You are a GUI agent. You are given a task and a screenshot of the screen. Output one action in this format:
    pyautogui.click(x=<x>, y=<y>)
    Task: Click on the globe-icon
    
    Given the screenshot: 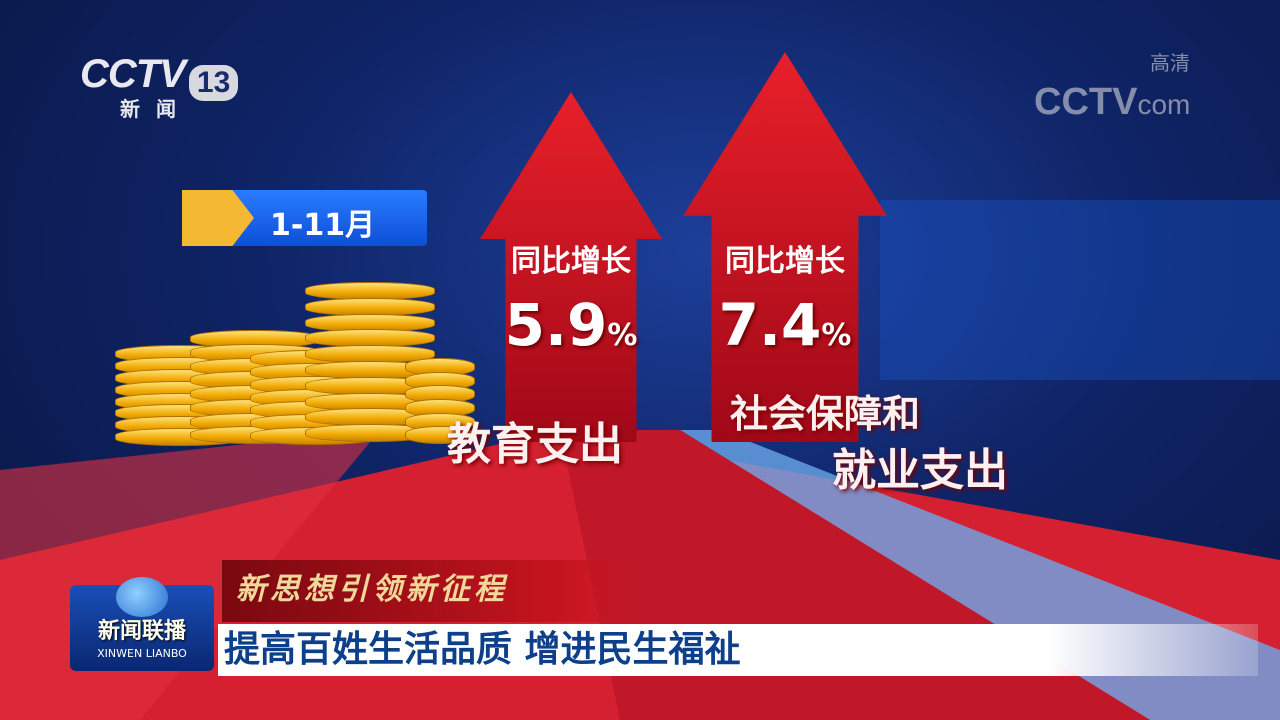 What is the action you would take?
    pyautogui.click(x=142, y=597)
    